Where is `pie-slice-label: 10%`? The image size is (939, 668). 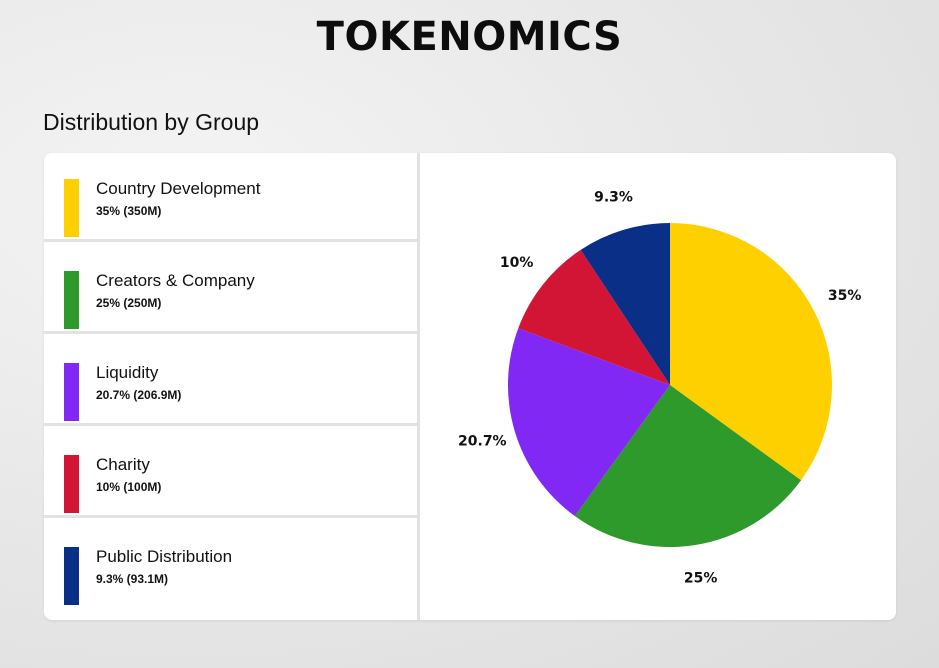 pie-slice-label: 10% is located at coordinates (517, 263).